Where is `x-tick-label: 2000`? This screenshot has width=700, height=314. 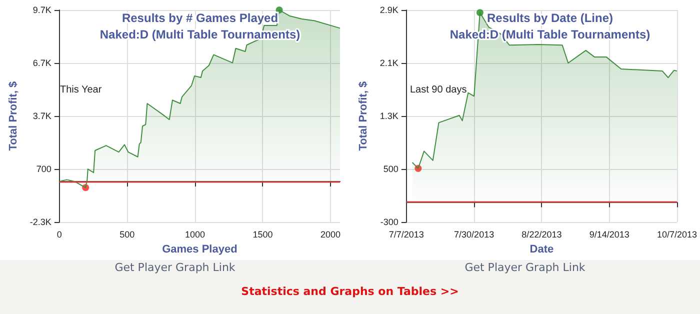 x-tick-label: 2000 is located at coordinates (330, 235).